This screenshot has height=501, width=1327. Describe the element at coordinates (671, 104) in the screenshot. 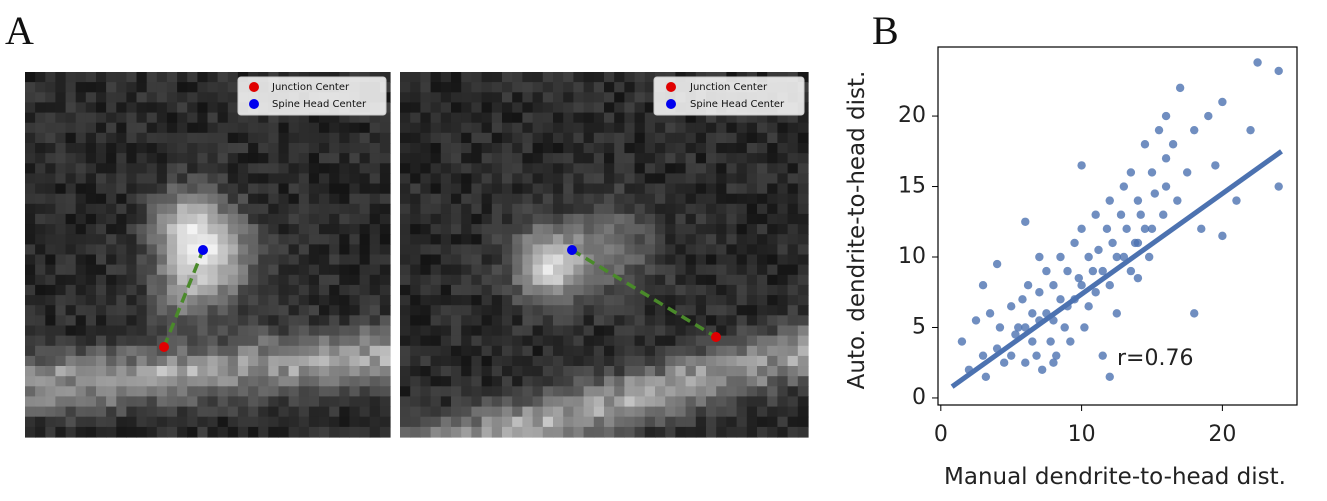

I see `legend-marker` at that location.